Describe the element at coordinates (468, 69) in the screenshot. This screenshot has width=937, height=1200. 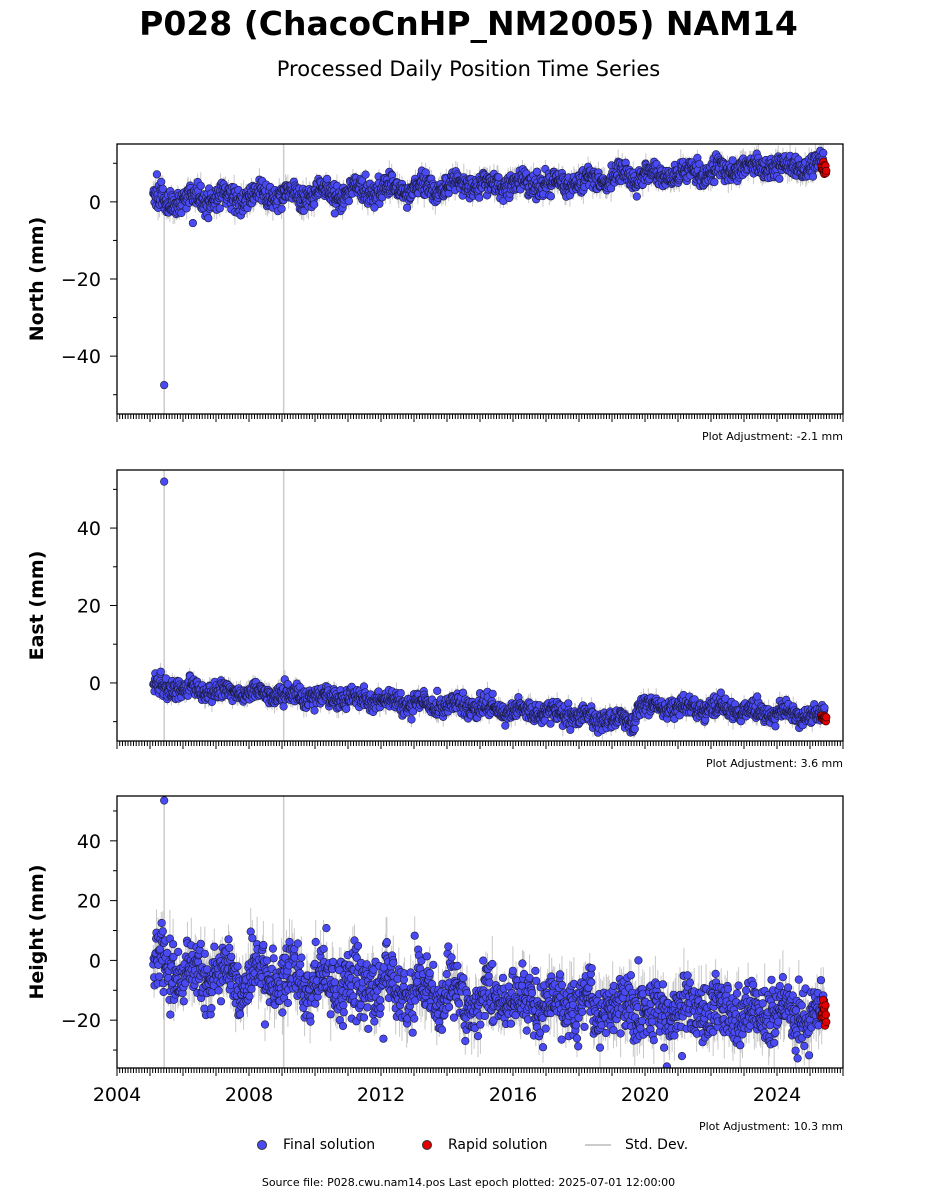
I see `page-subtitle: Processed Daily Position Time Series` at that location.